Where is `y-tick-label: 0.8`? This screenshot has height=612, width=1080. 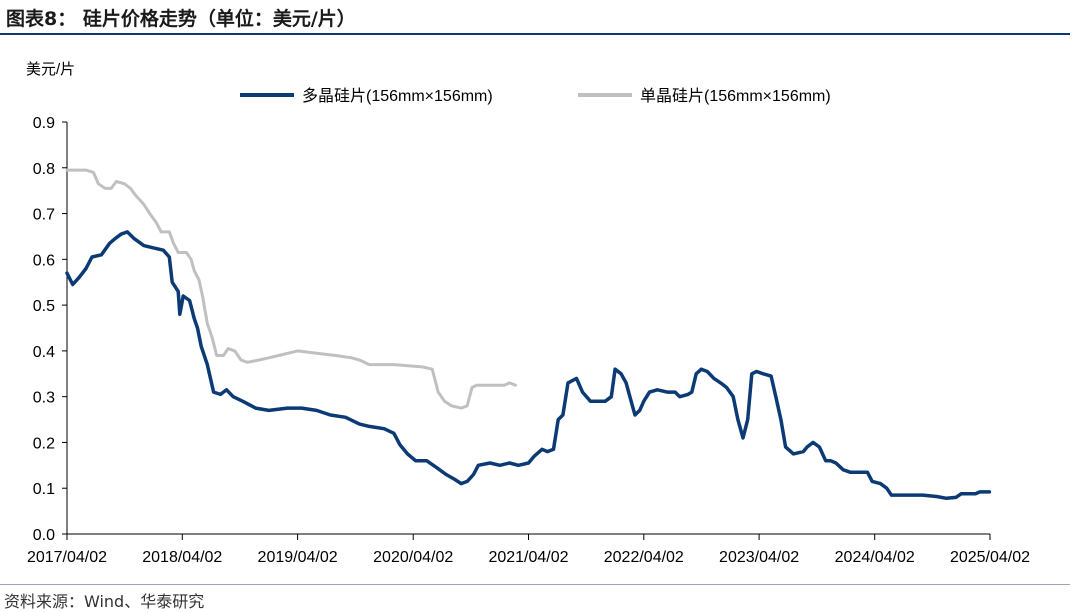 y-tick-label: 0.8 is located at coordinates (44, 169).